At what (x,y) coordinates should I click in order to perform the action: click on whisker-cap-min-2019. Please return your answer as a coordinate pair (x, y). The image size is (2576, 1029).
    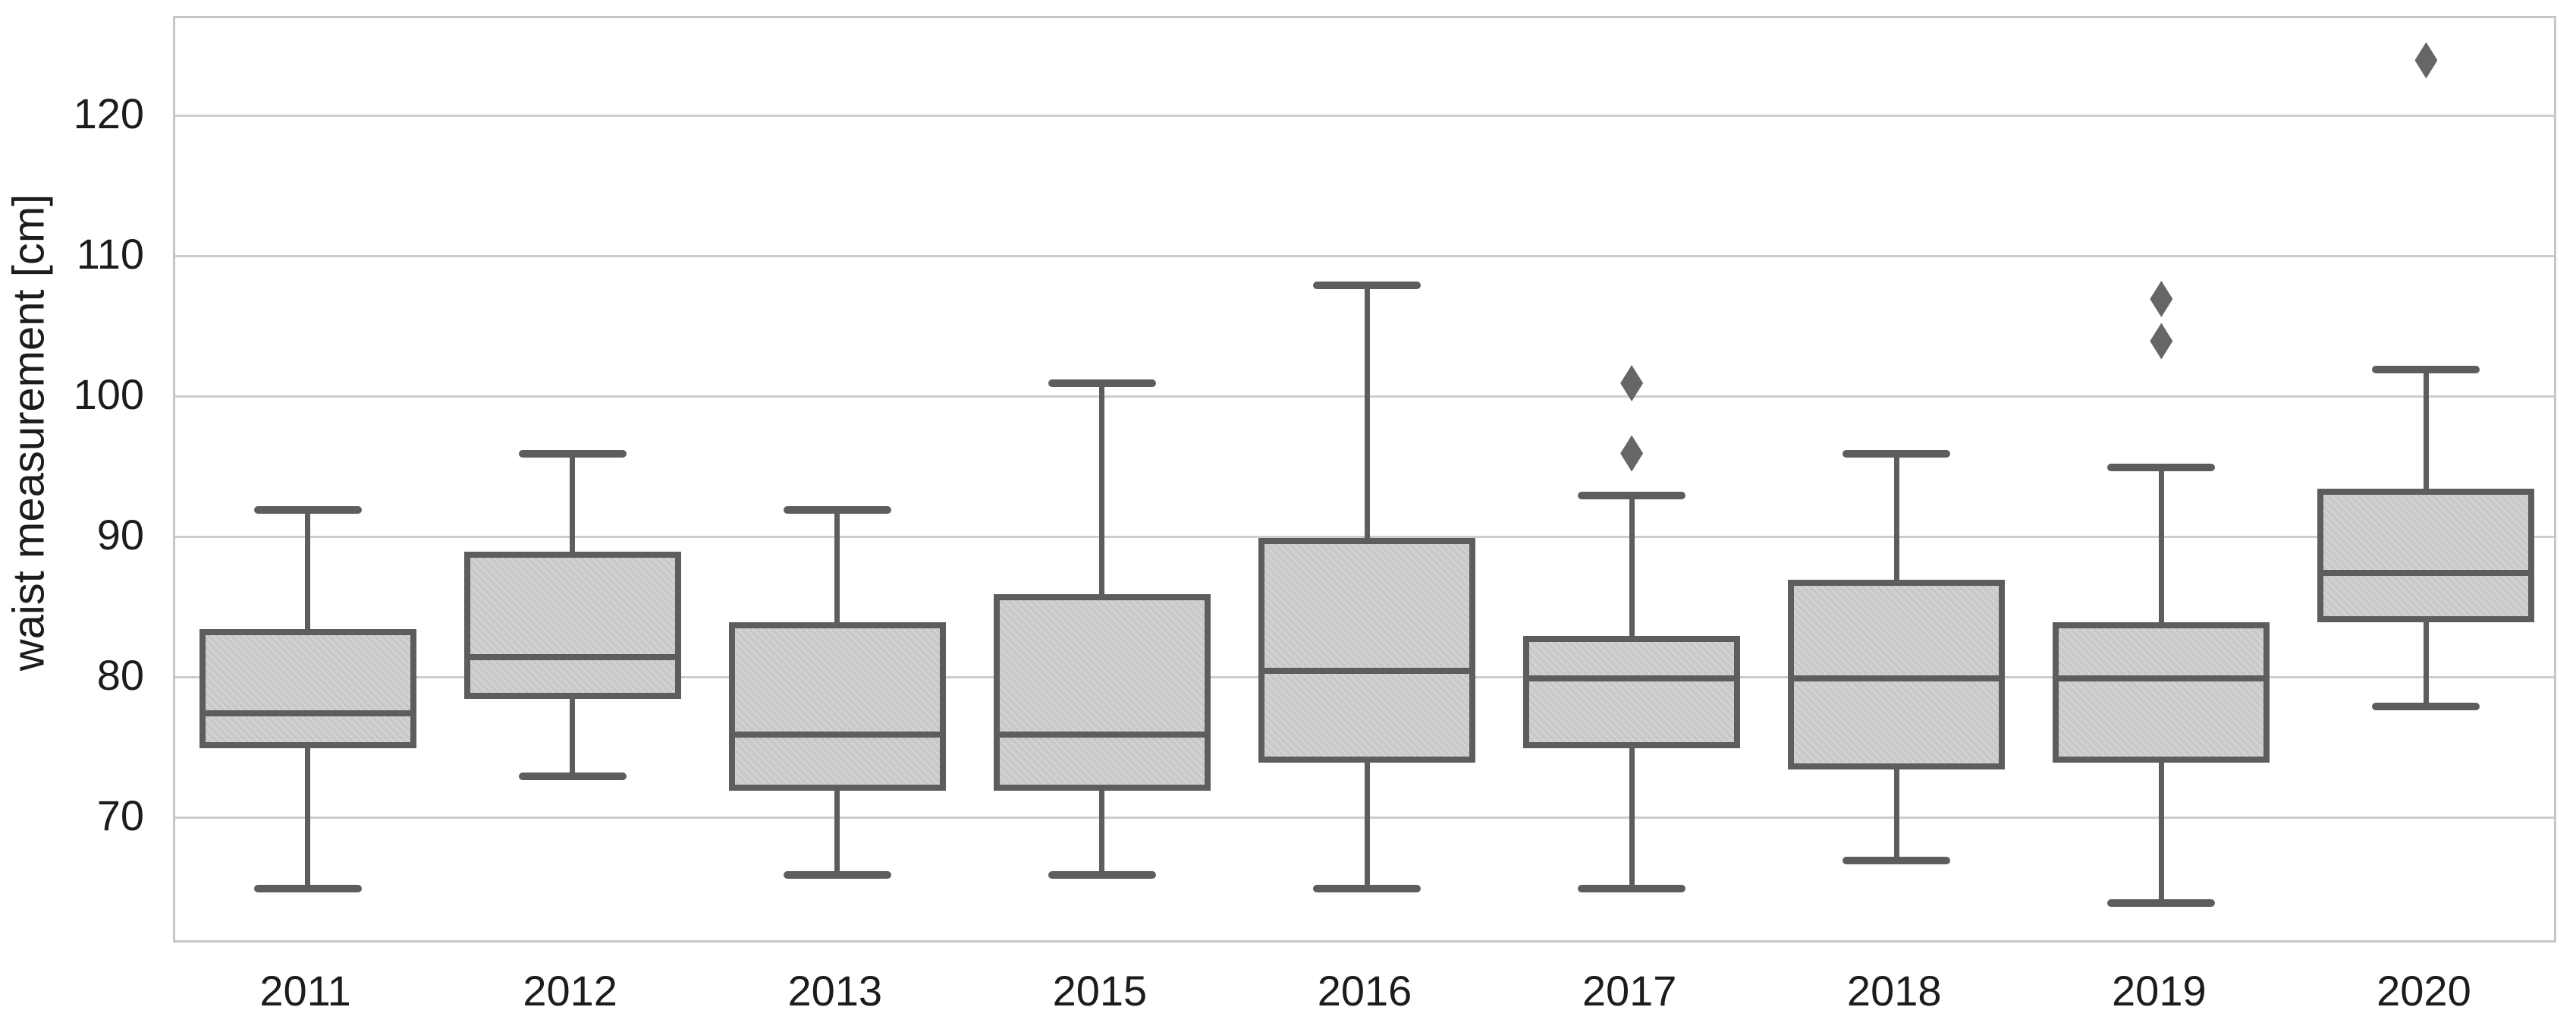
    Looking at the image, I should click on (2161, 903).